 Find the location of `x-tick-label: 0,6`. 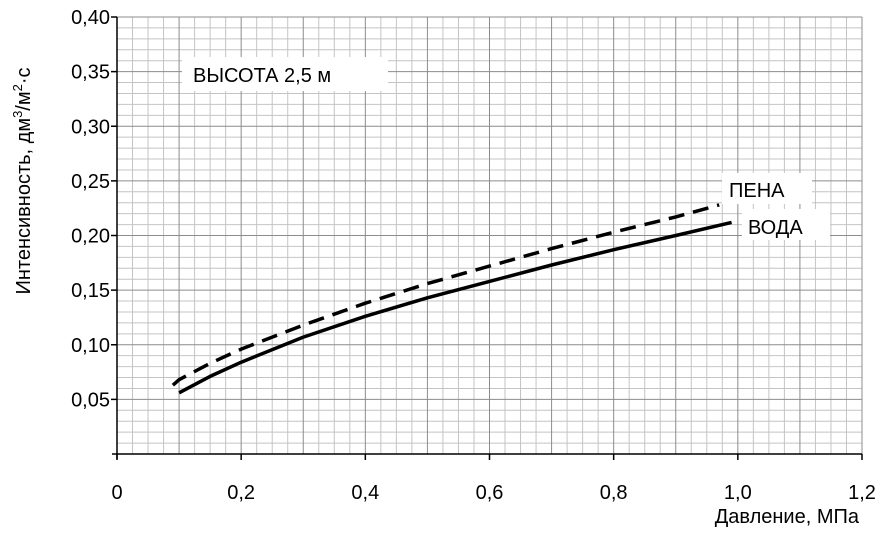

x-tick-label: 0,6 is located at coordinates (490, 493).